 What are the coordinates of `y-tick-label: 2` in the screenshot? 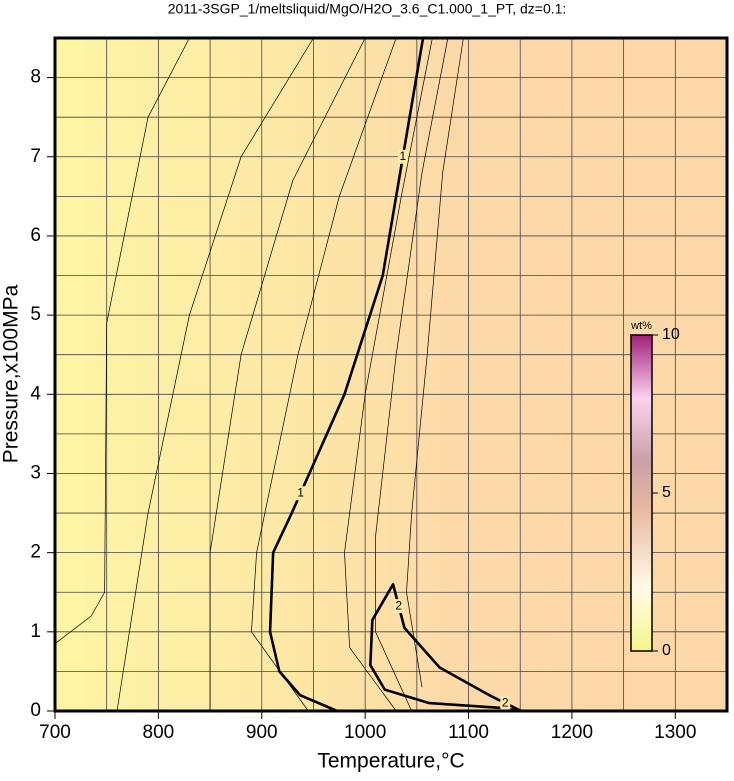 It's located at (35, 552).